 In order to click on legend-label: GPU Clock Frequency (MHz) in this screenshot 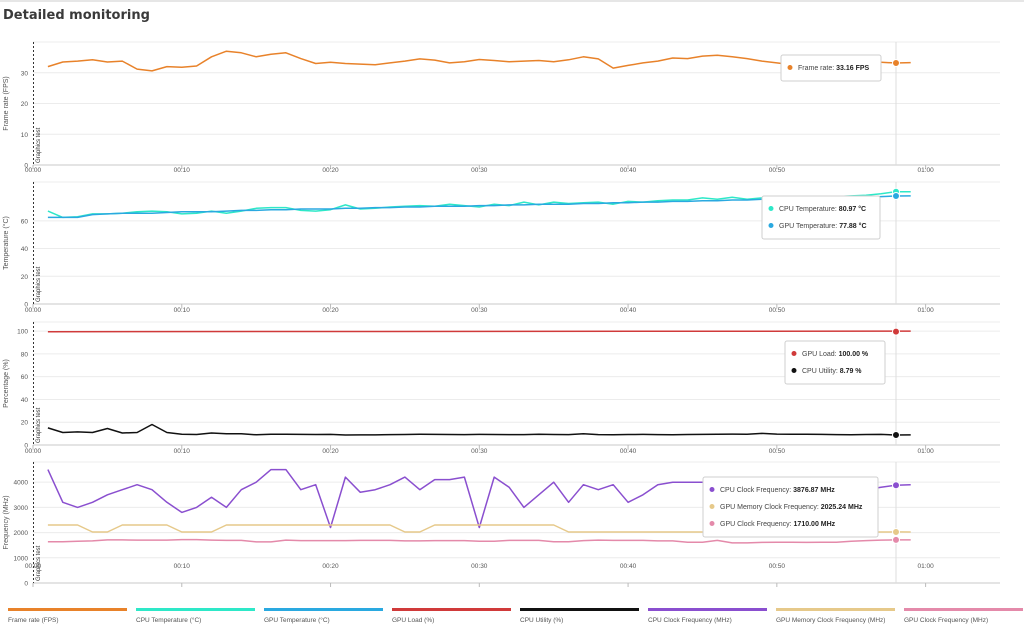, I will do `click(946, 620)`.